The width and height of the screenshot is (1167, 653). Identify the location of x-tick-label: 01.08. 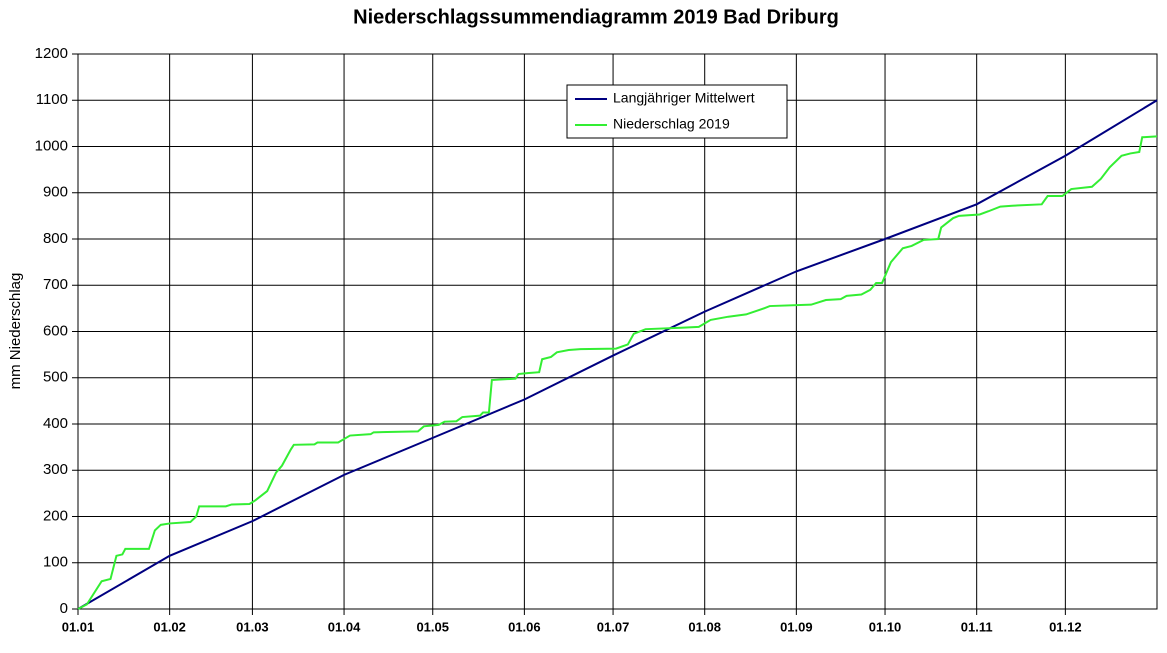
(704, 626).